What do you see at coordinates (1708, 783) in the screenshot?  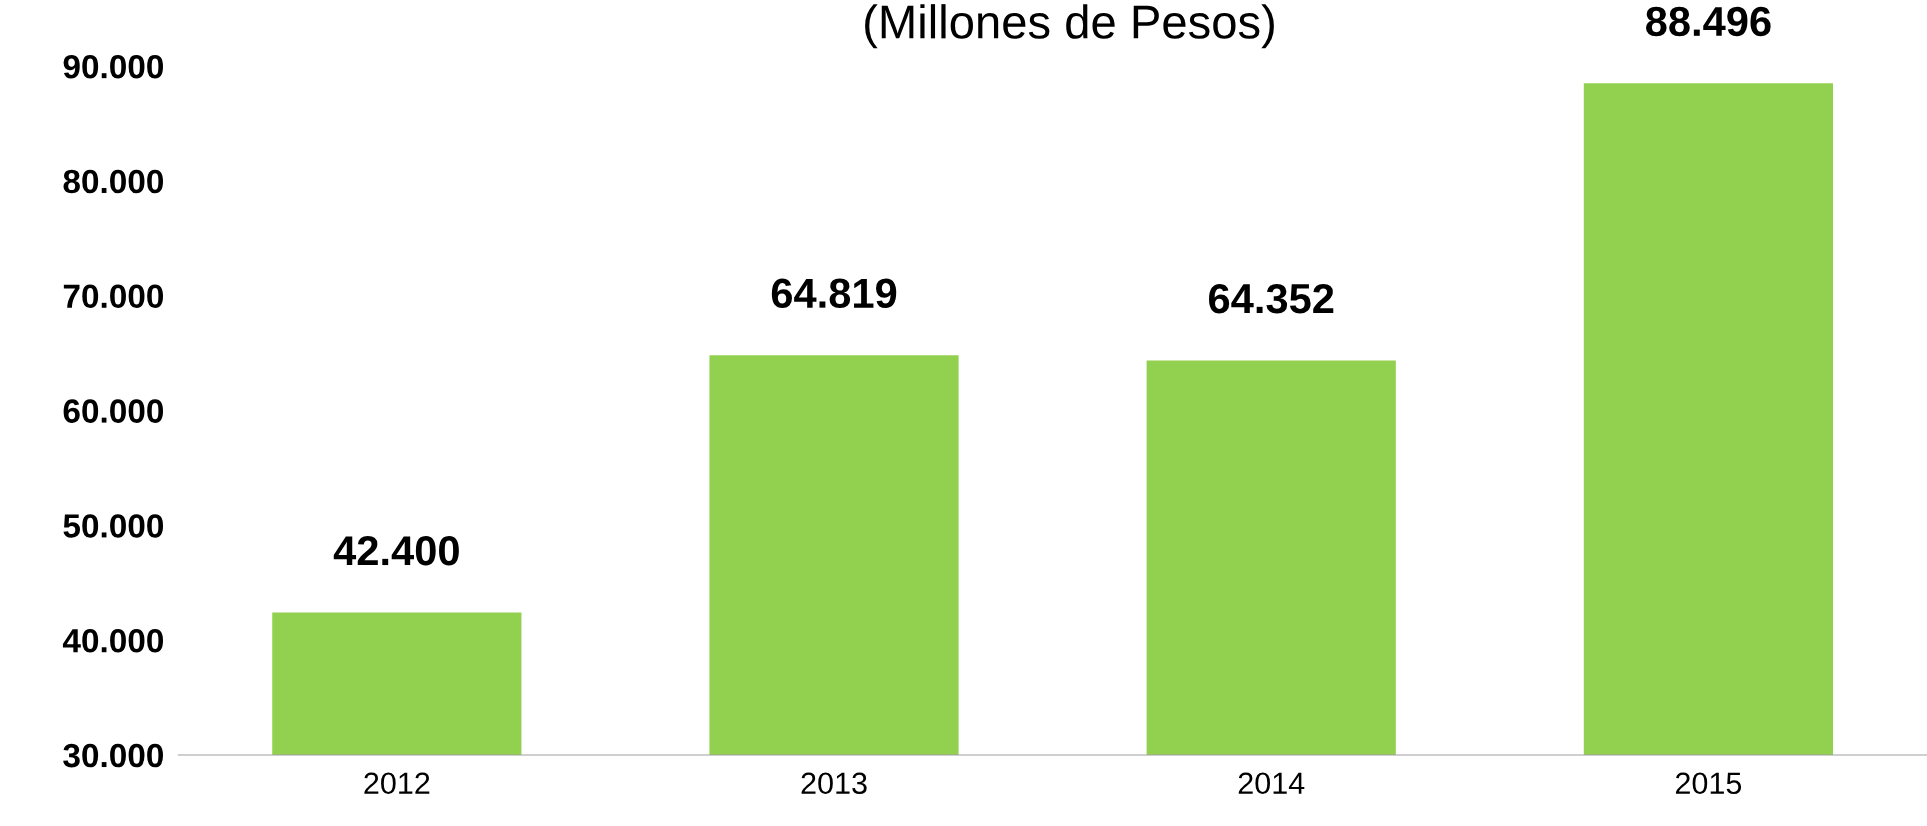 I see `x-tick-label: 2015` at bounding box center [1708, 783].